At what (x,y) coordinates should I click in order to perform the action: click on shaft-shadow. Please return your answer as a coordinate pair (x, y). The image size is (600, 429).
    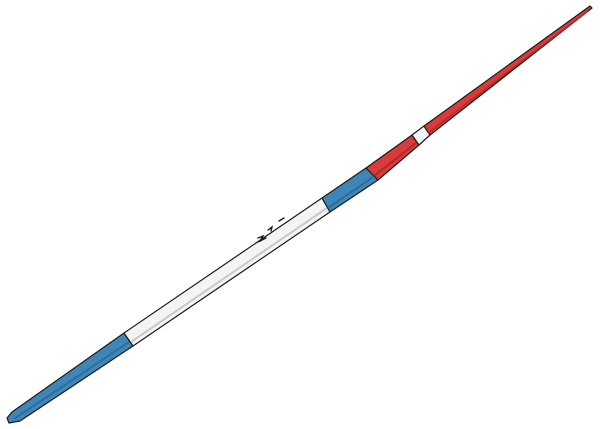
    Looking at the image, I should click on (229, 275).